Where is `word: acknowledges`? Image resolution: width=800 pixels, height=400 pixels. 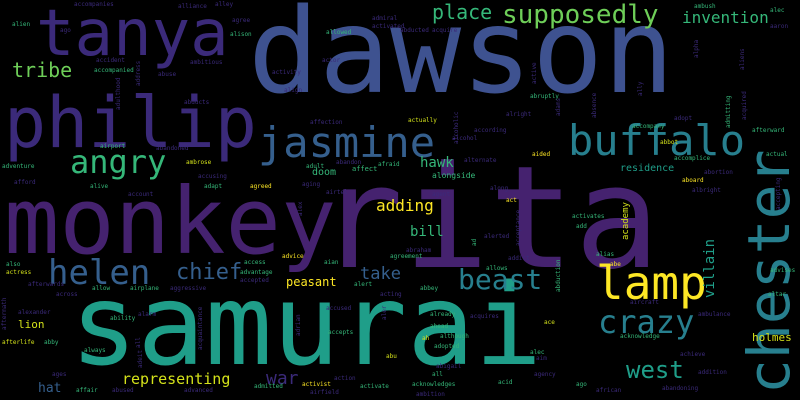
word: acknowledges is located at coordinates (434, 384).